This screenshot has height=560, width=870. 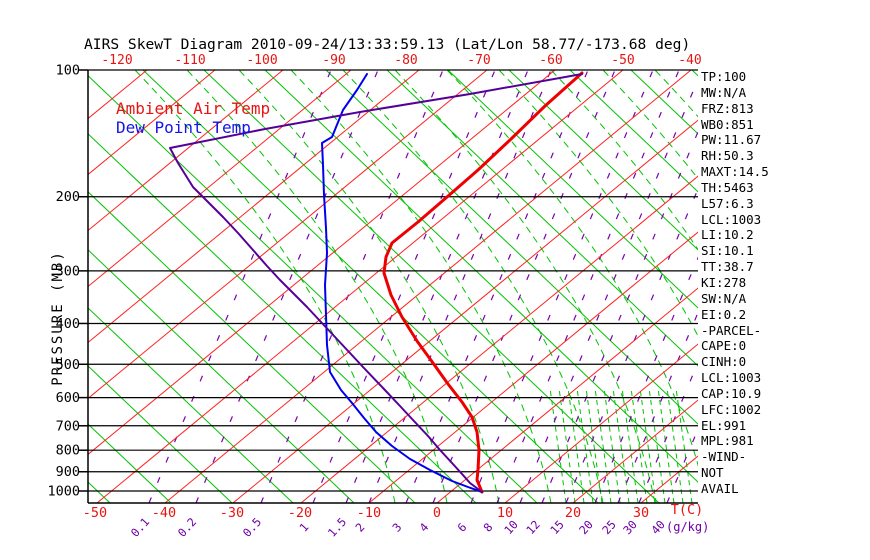 I want to click on stat-line: AVAIL, so click(x=720, y=488).